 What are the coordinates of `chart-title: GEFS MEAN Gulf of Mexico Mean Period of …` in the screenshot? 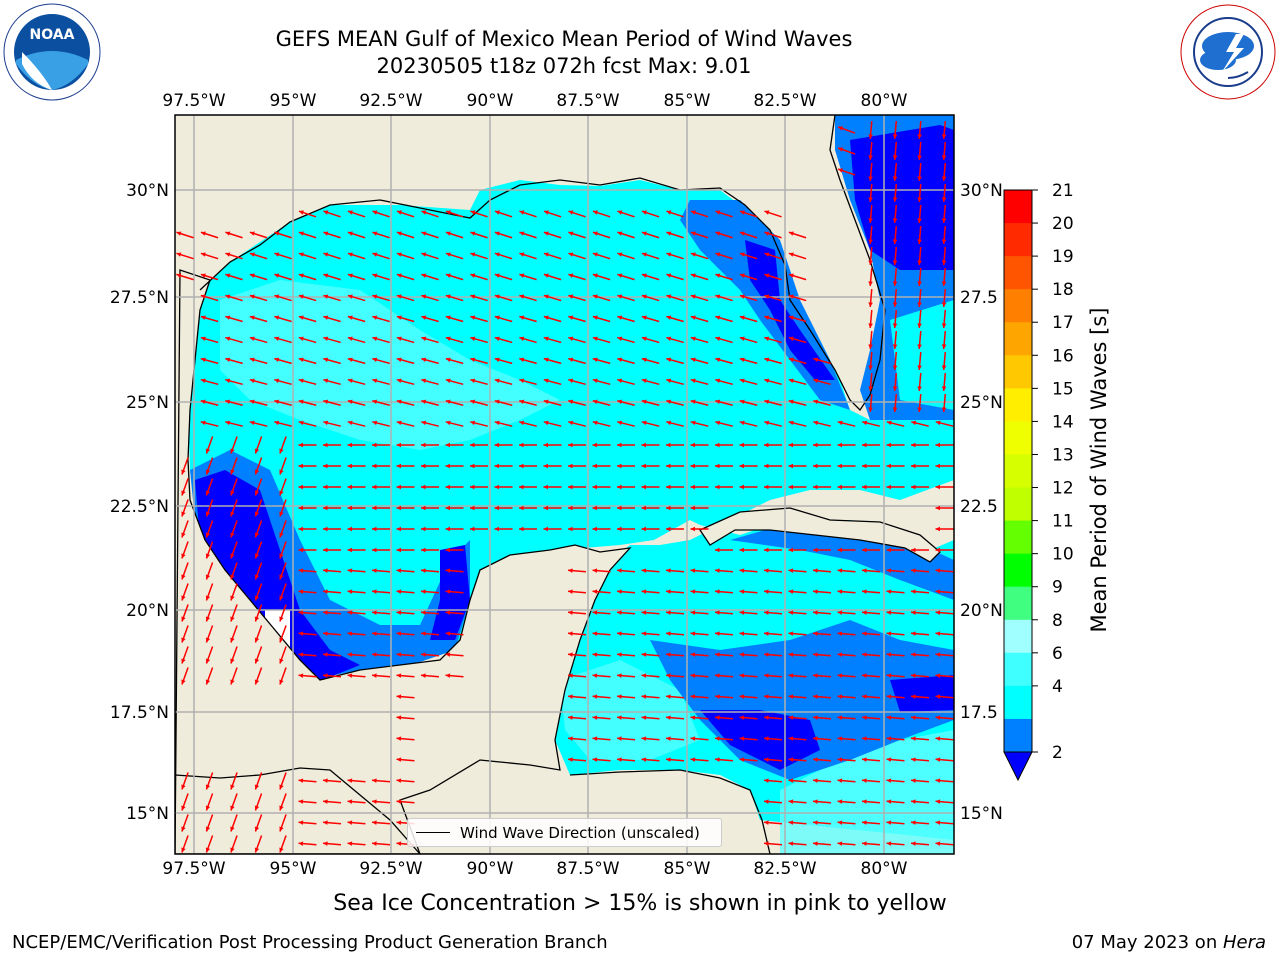 It's located at (564, 39).